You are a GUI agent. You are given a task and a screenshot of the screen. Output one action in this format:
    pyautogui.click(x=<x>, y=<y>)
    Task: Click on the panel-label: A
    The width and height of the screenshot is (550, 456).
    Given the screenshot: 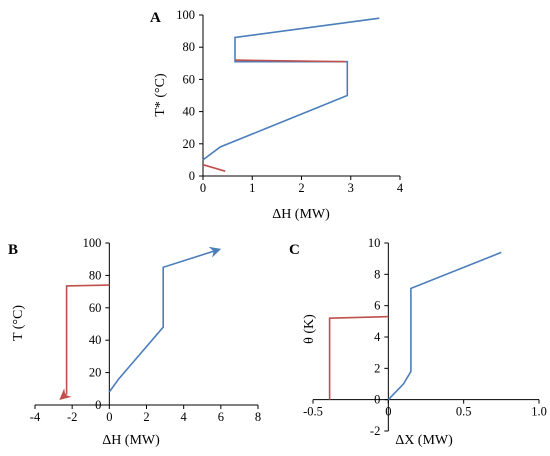 What is the action you would take?
    pyautogui.click(x=155, y=18)
    